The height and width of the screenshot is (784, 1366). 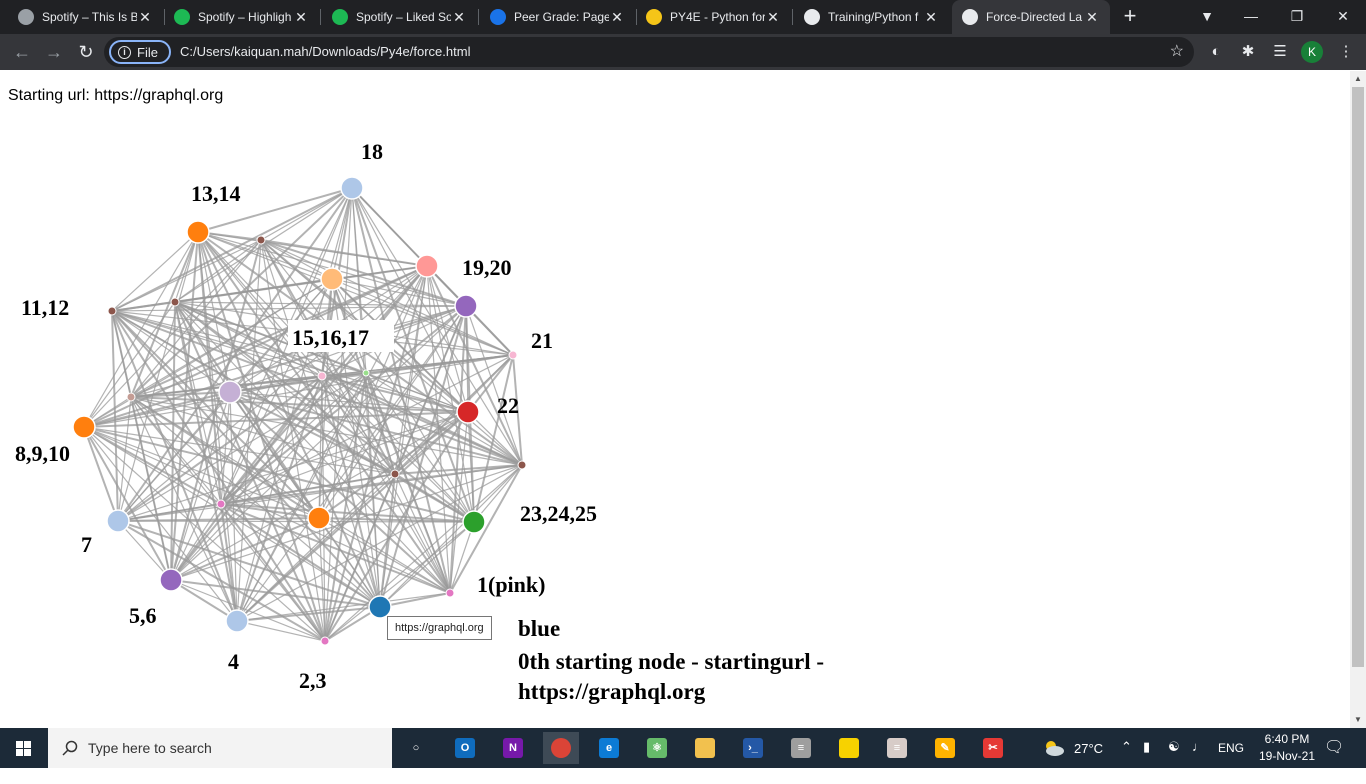 I want to click on clock-date: 19-Nov-21, so click(x=1287, y=756).